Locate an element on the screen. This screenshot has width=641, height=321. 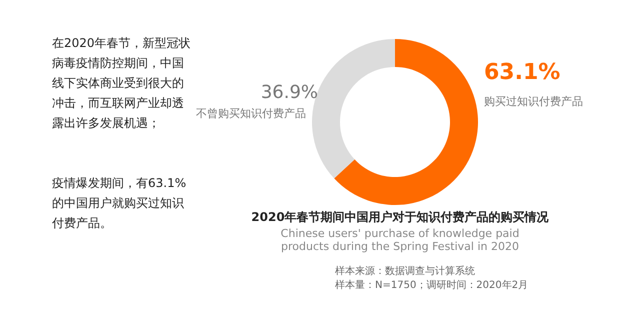
slice-label: 不曾购买知识付费产品 is located at coordinates (251, 113).